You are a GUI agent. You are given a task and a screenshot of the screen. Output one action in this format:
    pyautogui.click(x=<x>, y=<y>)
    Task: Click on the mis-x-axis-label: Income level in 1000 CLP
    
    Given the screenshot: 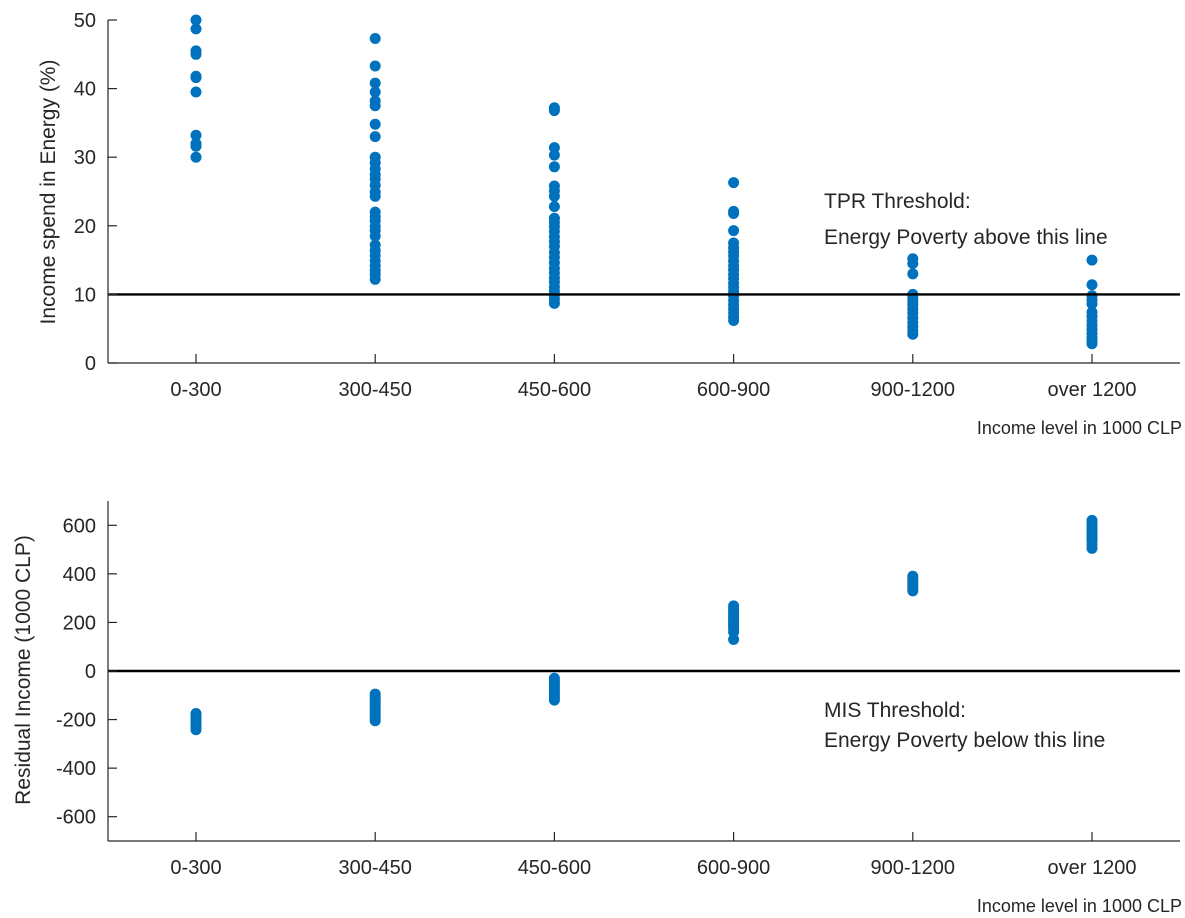 What is the action you would take?
    pyautogui.click(x=1079, y=906)
    